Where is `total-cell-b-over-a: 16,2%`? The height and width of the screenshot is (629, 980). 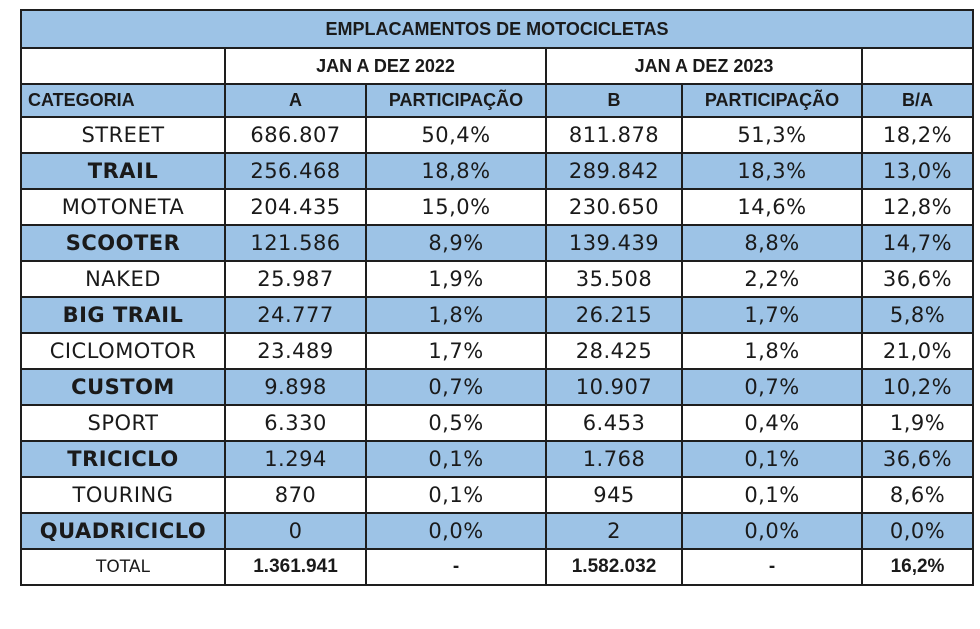
total-cell-b-over-a: 16,2% is located at coordinates (917, 567).